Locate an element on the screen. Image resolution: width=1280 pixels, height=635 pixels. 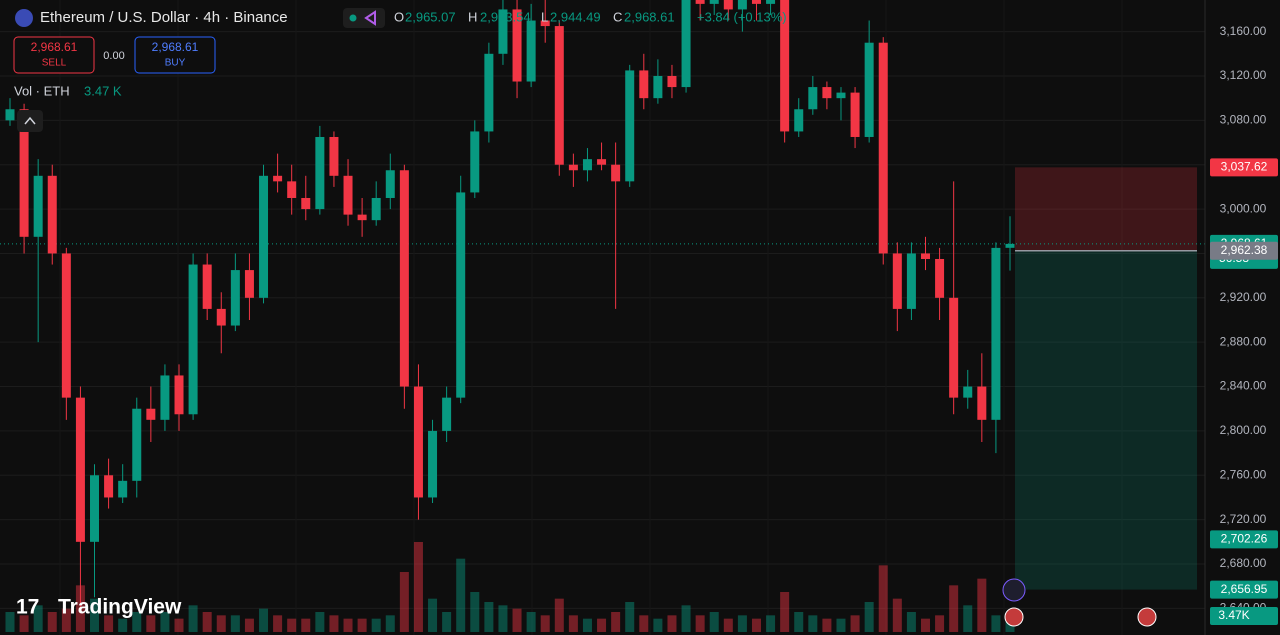
logo: TradingView is located at coordinates (120, 607).